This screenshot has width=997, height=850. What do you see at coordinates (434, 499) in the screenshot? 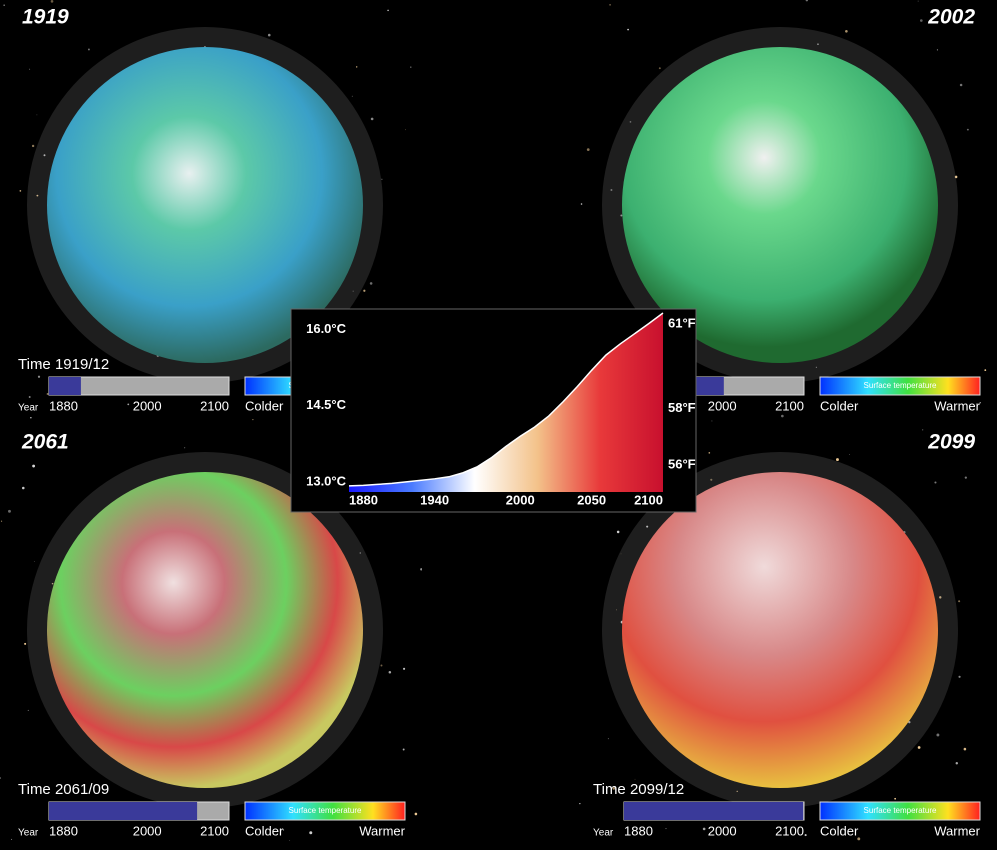
I see `x-tick-label: 1940` at bounding box center [434, 499].